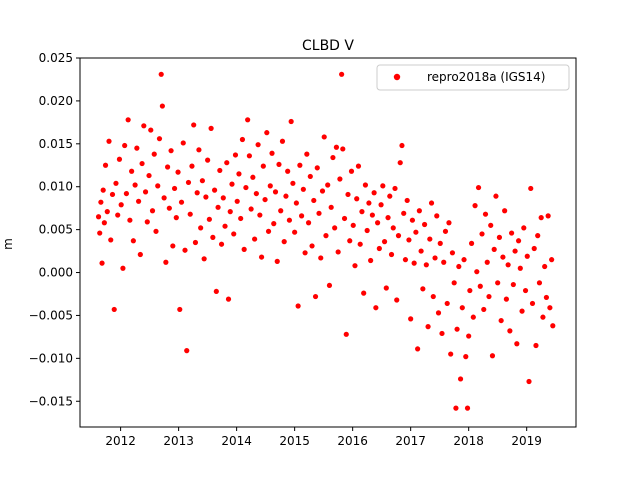 The width and height of the screenshot is (640, 480). I want to click on x-tick-label: 2019, so click(526, 441).